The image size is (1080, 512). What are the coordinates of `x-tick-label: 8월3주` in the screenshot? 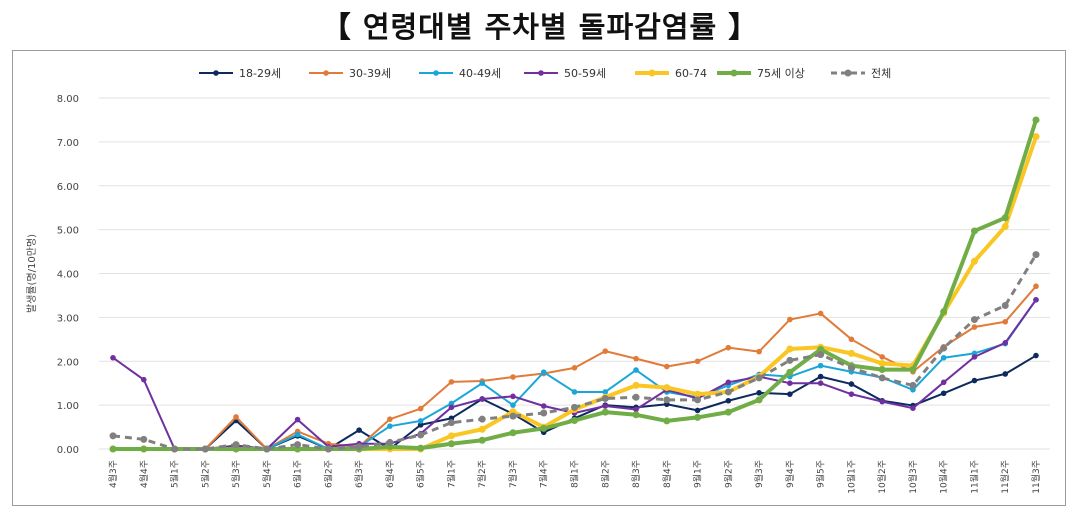 It's located at (636, 474).